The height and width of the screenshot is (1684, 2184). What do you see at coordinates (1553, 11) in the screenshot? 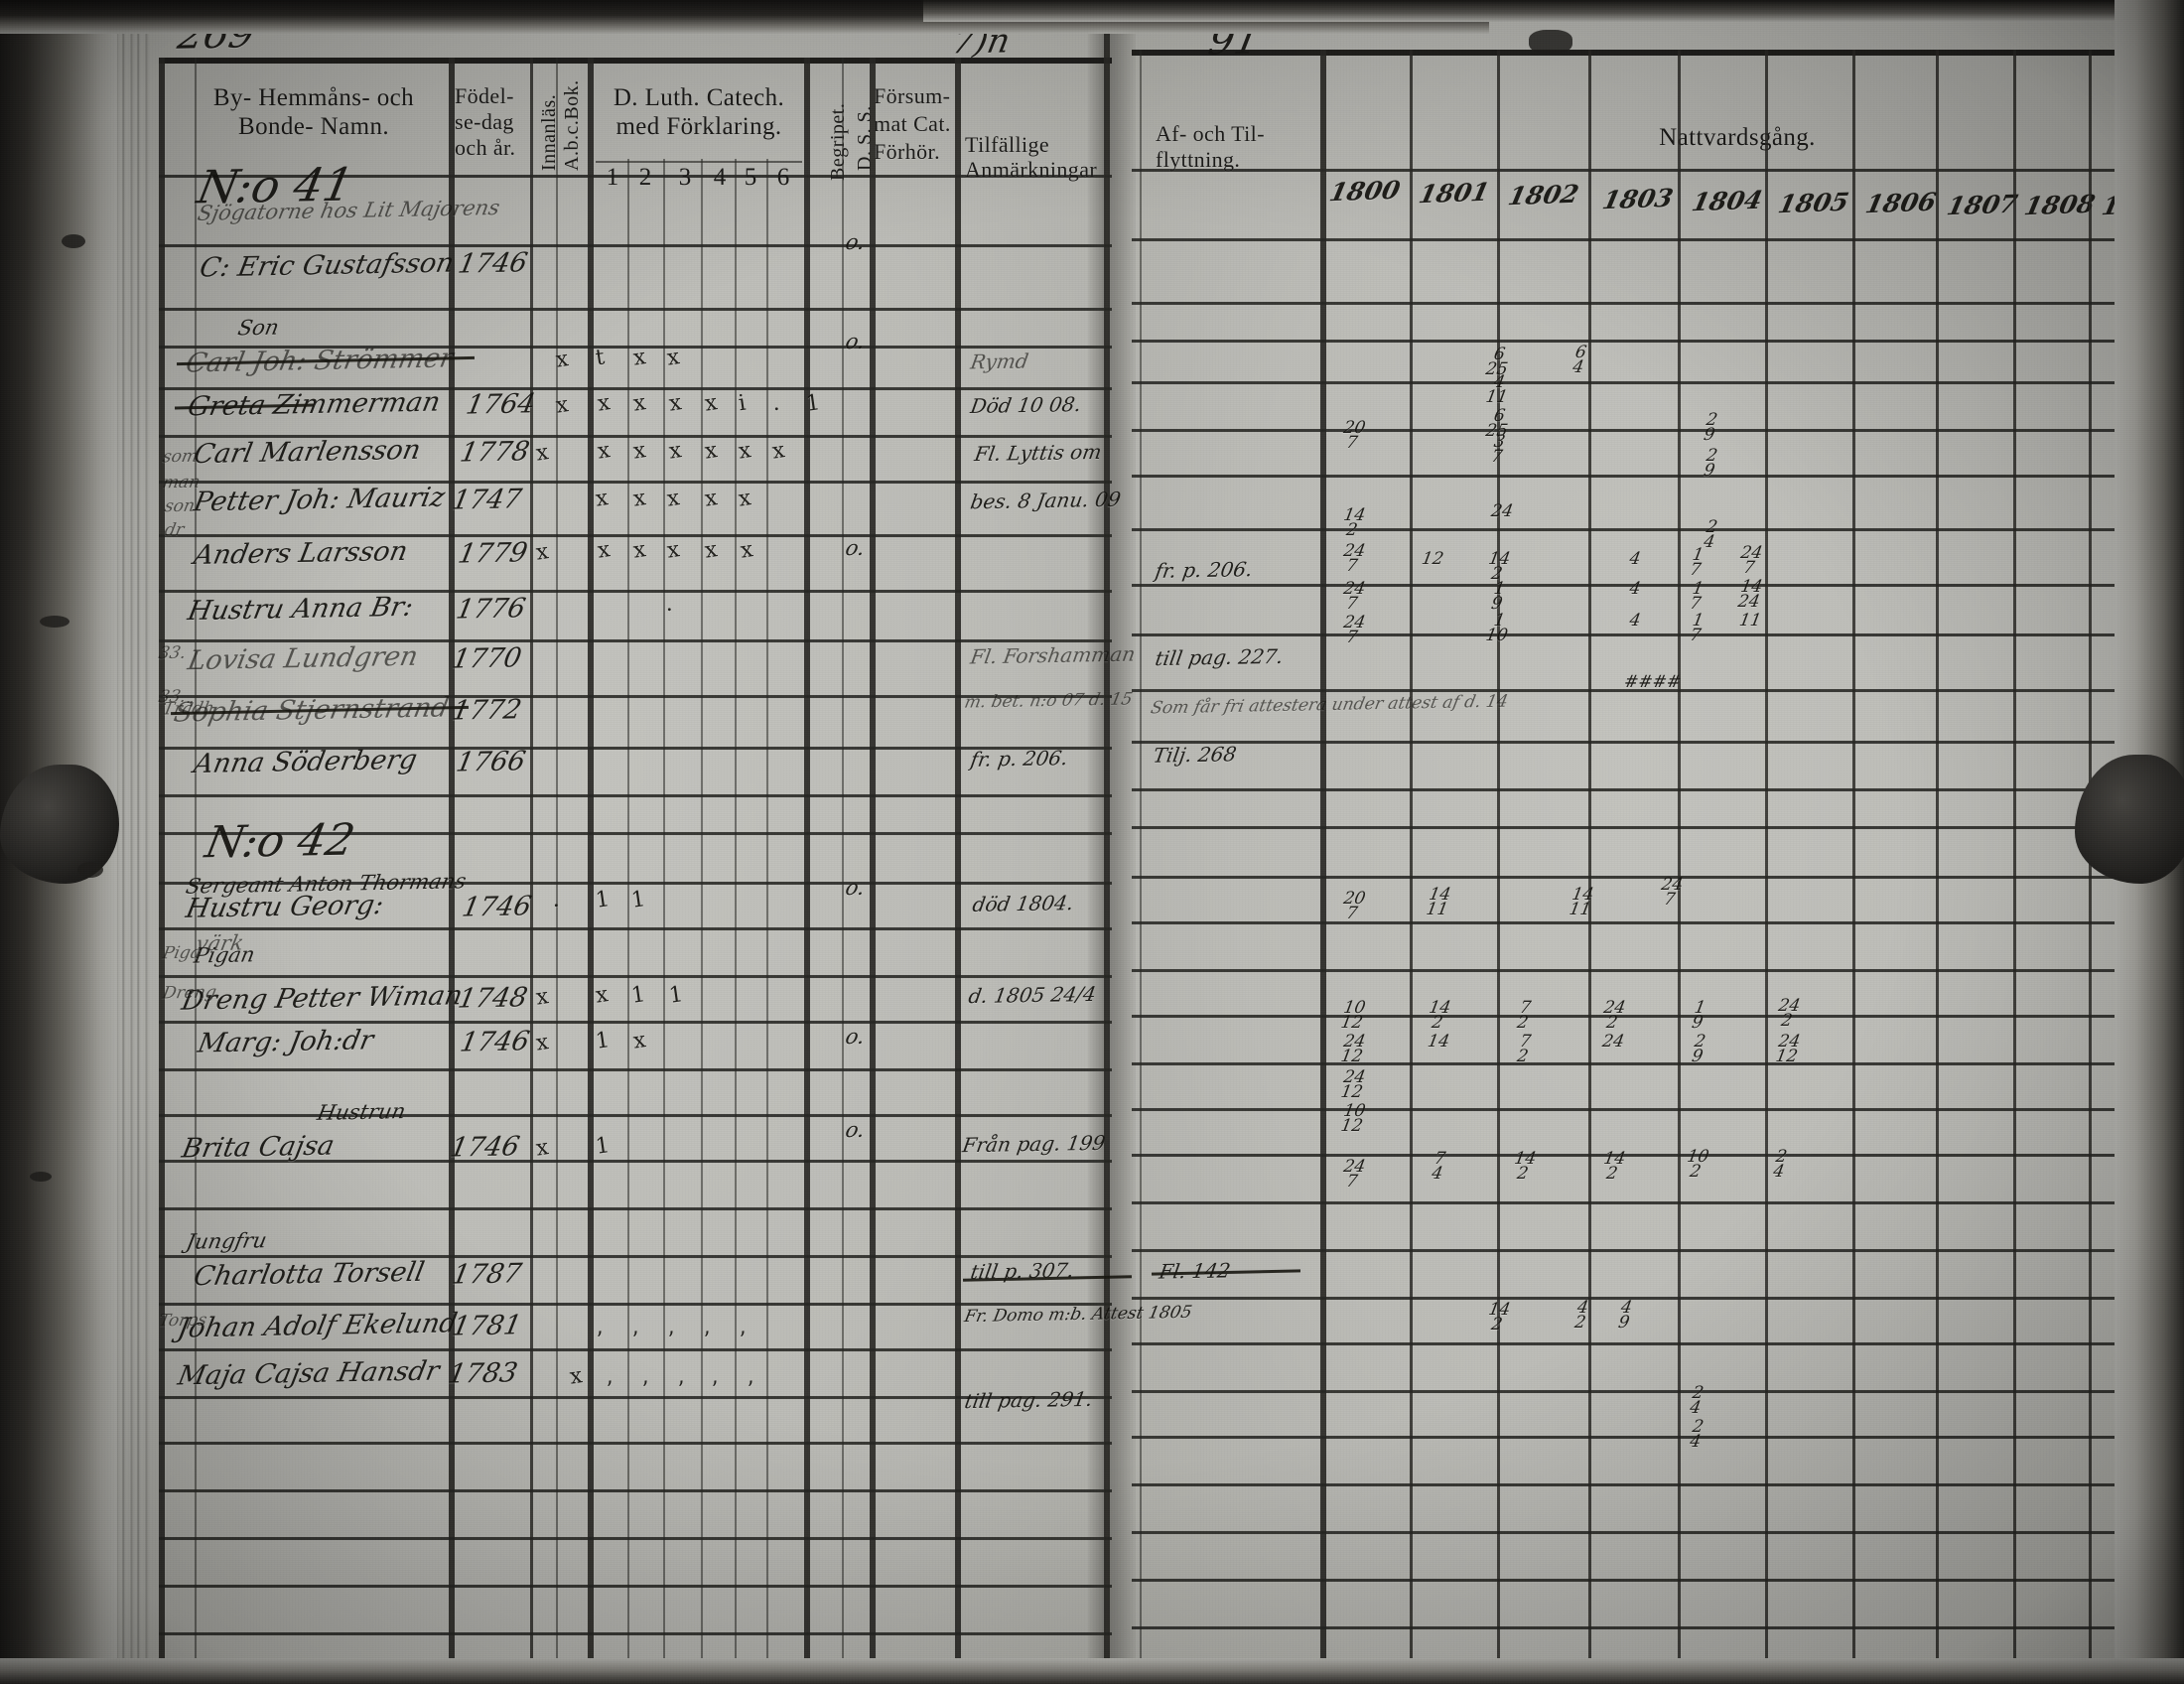
I see `top-right-edge-shadow` at bounding box center [1553, 11].